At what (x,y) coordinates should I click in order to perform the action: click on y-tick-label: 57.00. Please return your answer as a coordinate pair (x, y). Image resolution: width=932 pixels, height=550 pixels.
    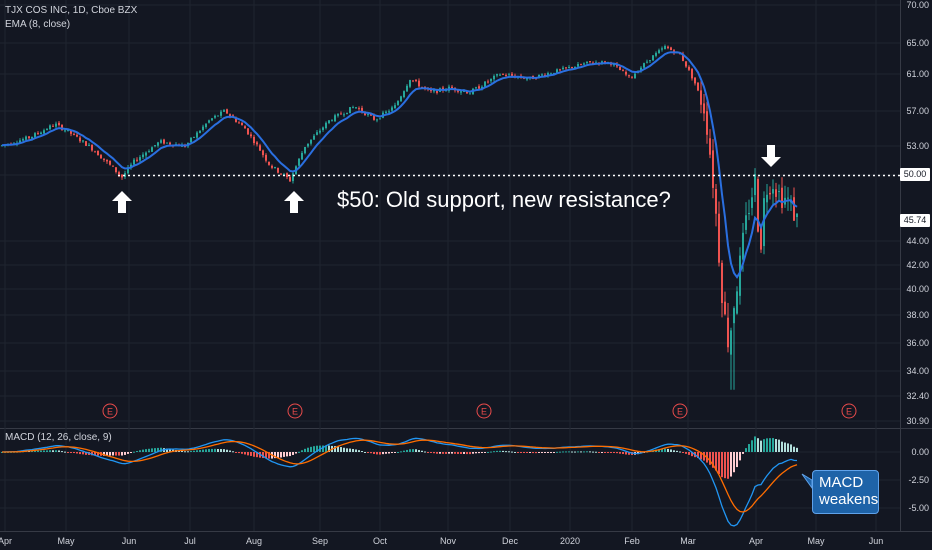
    Looking at the image, I should click on (917, 111).